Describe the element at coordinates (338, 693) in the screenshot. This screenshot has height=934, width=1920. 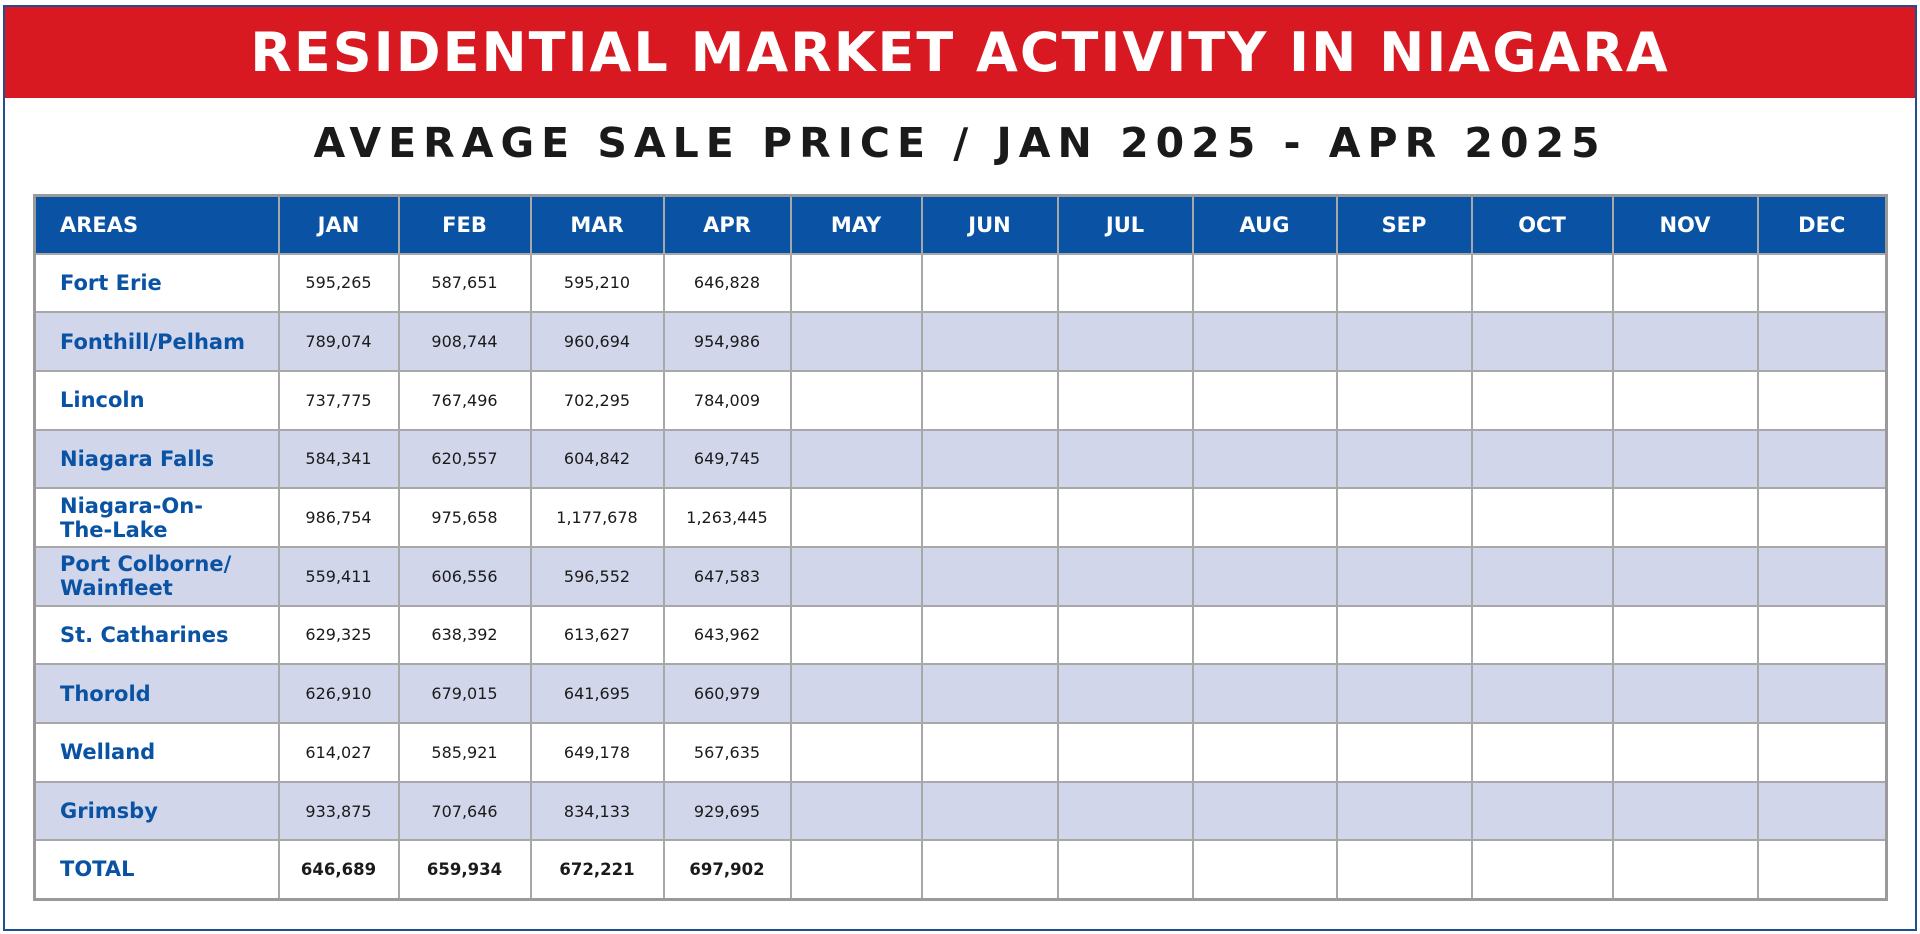
I see `price-cell-jan: 626,910` at that location.